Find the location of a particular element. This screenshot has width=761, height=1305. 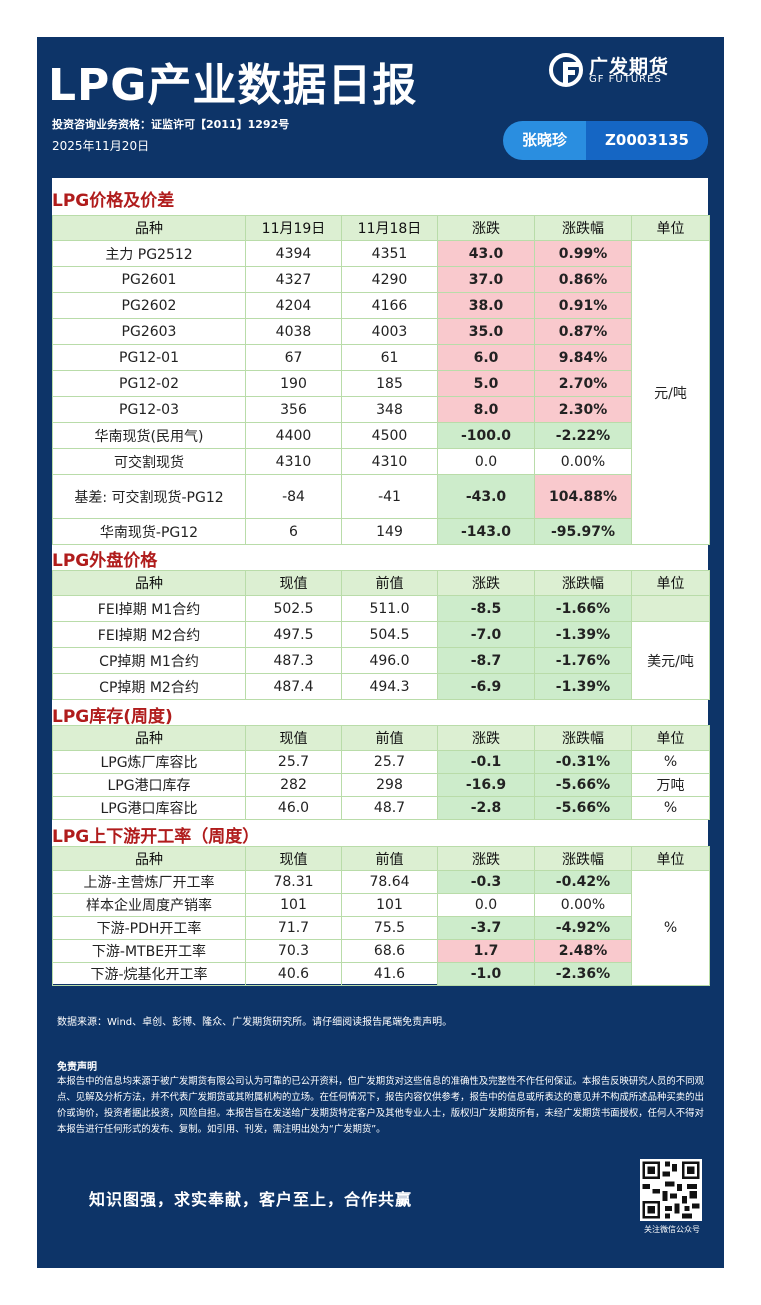

row-name: CP掉期 M1合约 is located at coordinates (149, 660).